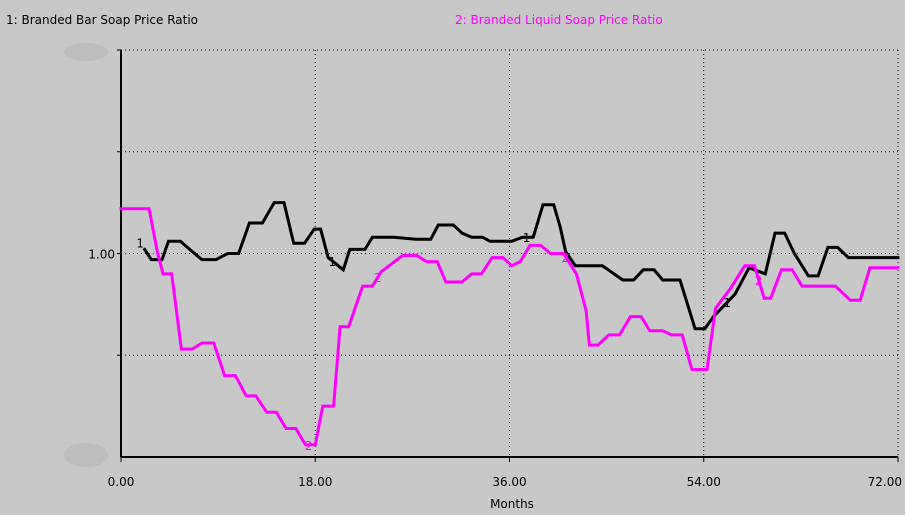  I want to click on series-1-marker-2: 1, so click(527, 238).